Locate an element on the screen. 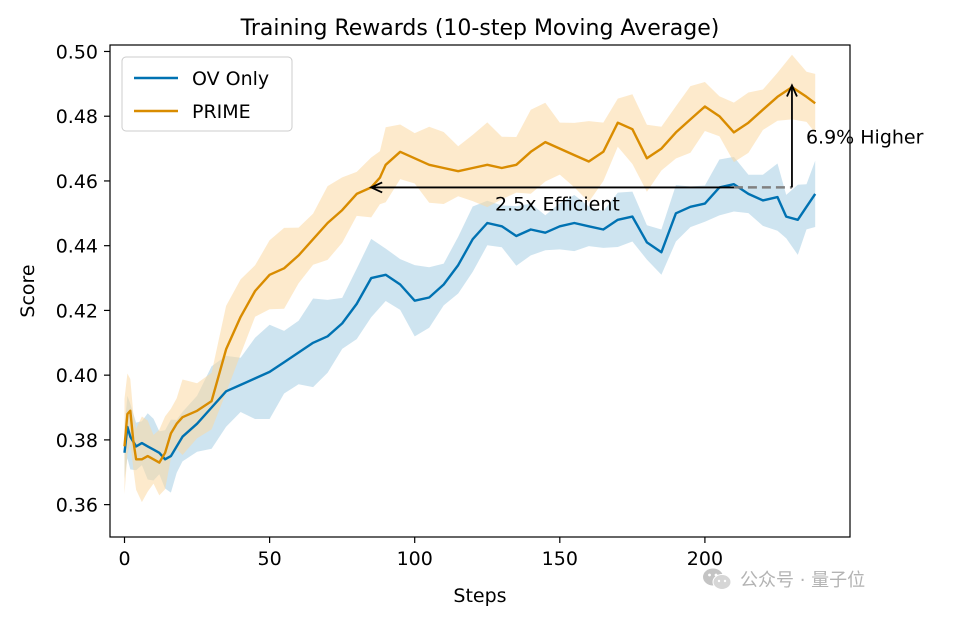 The image size is (960, 622). y-tick-label: 0.50 is located at coordinates (77, 52).